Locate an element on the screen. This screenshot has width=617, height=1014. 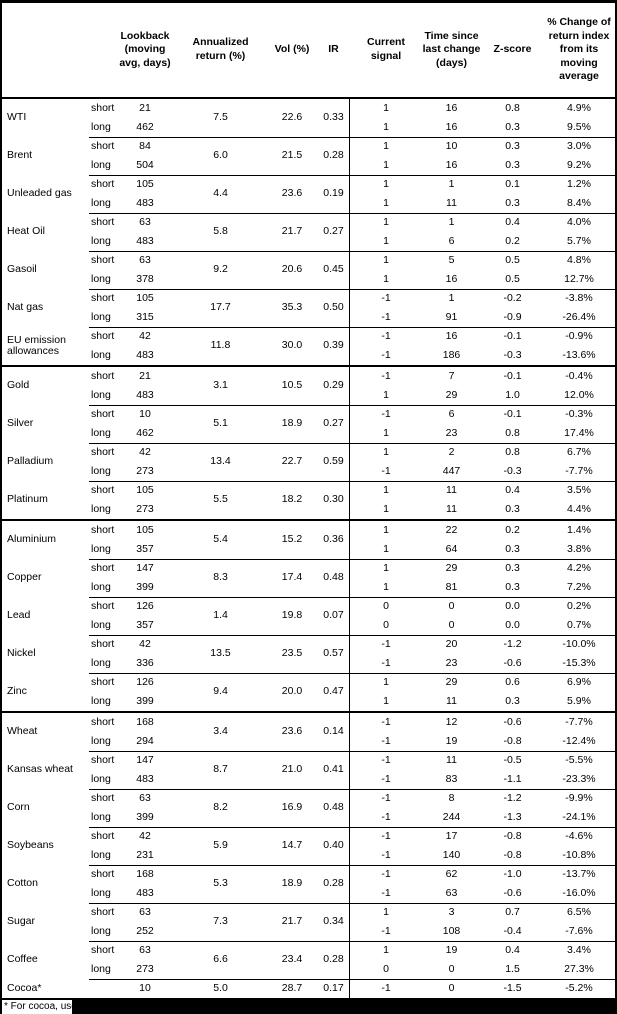
ir-value: 0.45 is located at coordinates (333, 269).